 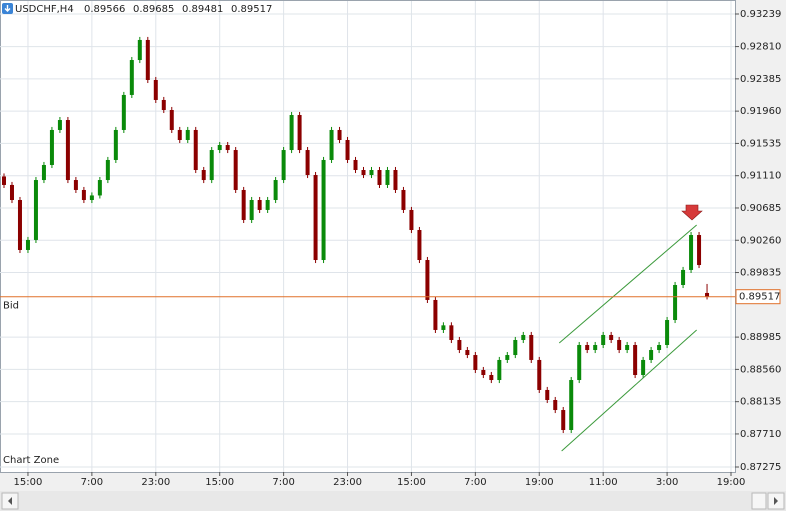 I want to click on x-tick-label: 7:00, so click(x=92, y=482).